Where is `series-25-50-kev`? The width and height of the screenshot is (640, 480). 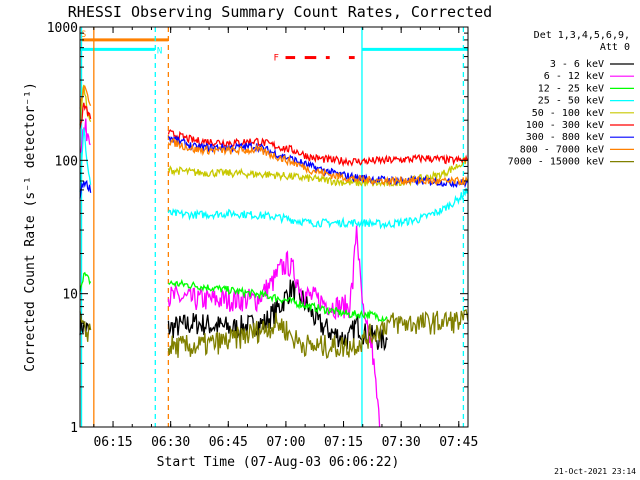
series-25-50-kev is located at coordinates (274, 179).